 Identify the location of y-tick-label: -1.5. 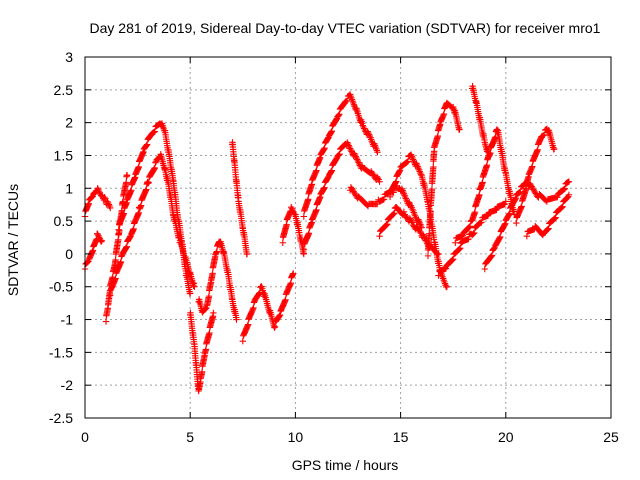
(61, 352).